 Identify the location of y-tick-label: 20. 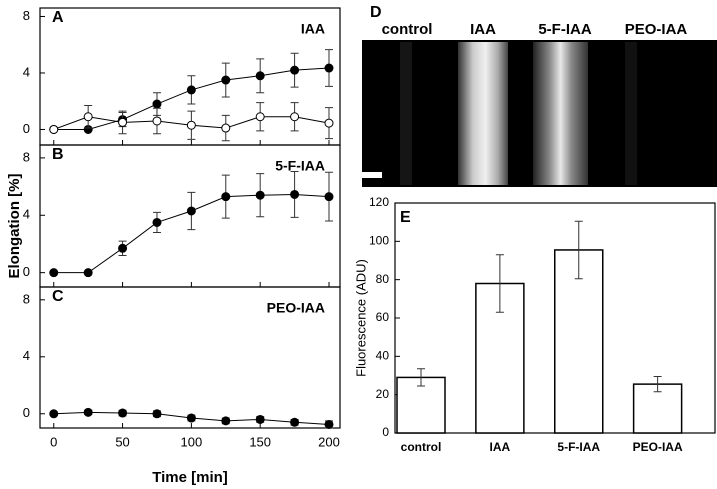
(383, 394).